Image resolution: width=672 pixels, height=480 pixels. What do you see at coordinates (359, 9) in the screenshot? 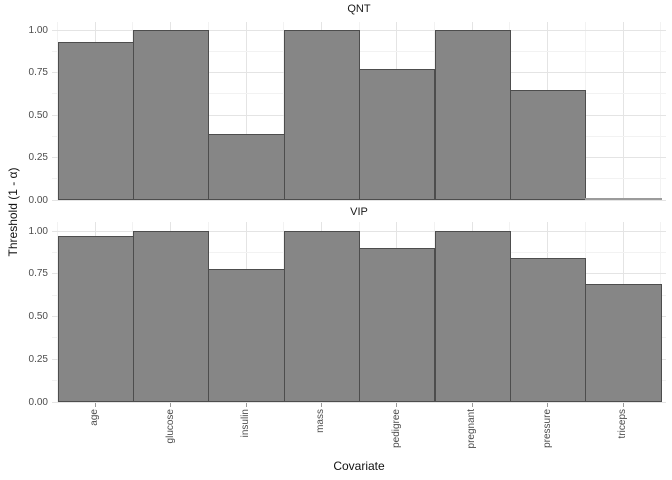
I see `facet-strip-qnt: QNT` at bounding box center [359, 9].